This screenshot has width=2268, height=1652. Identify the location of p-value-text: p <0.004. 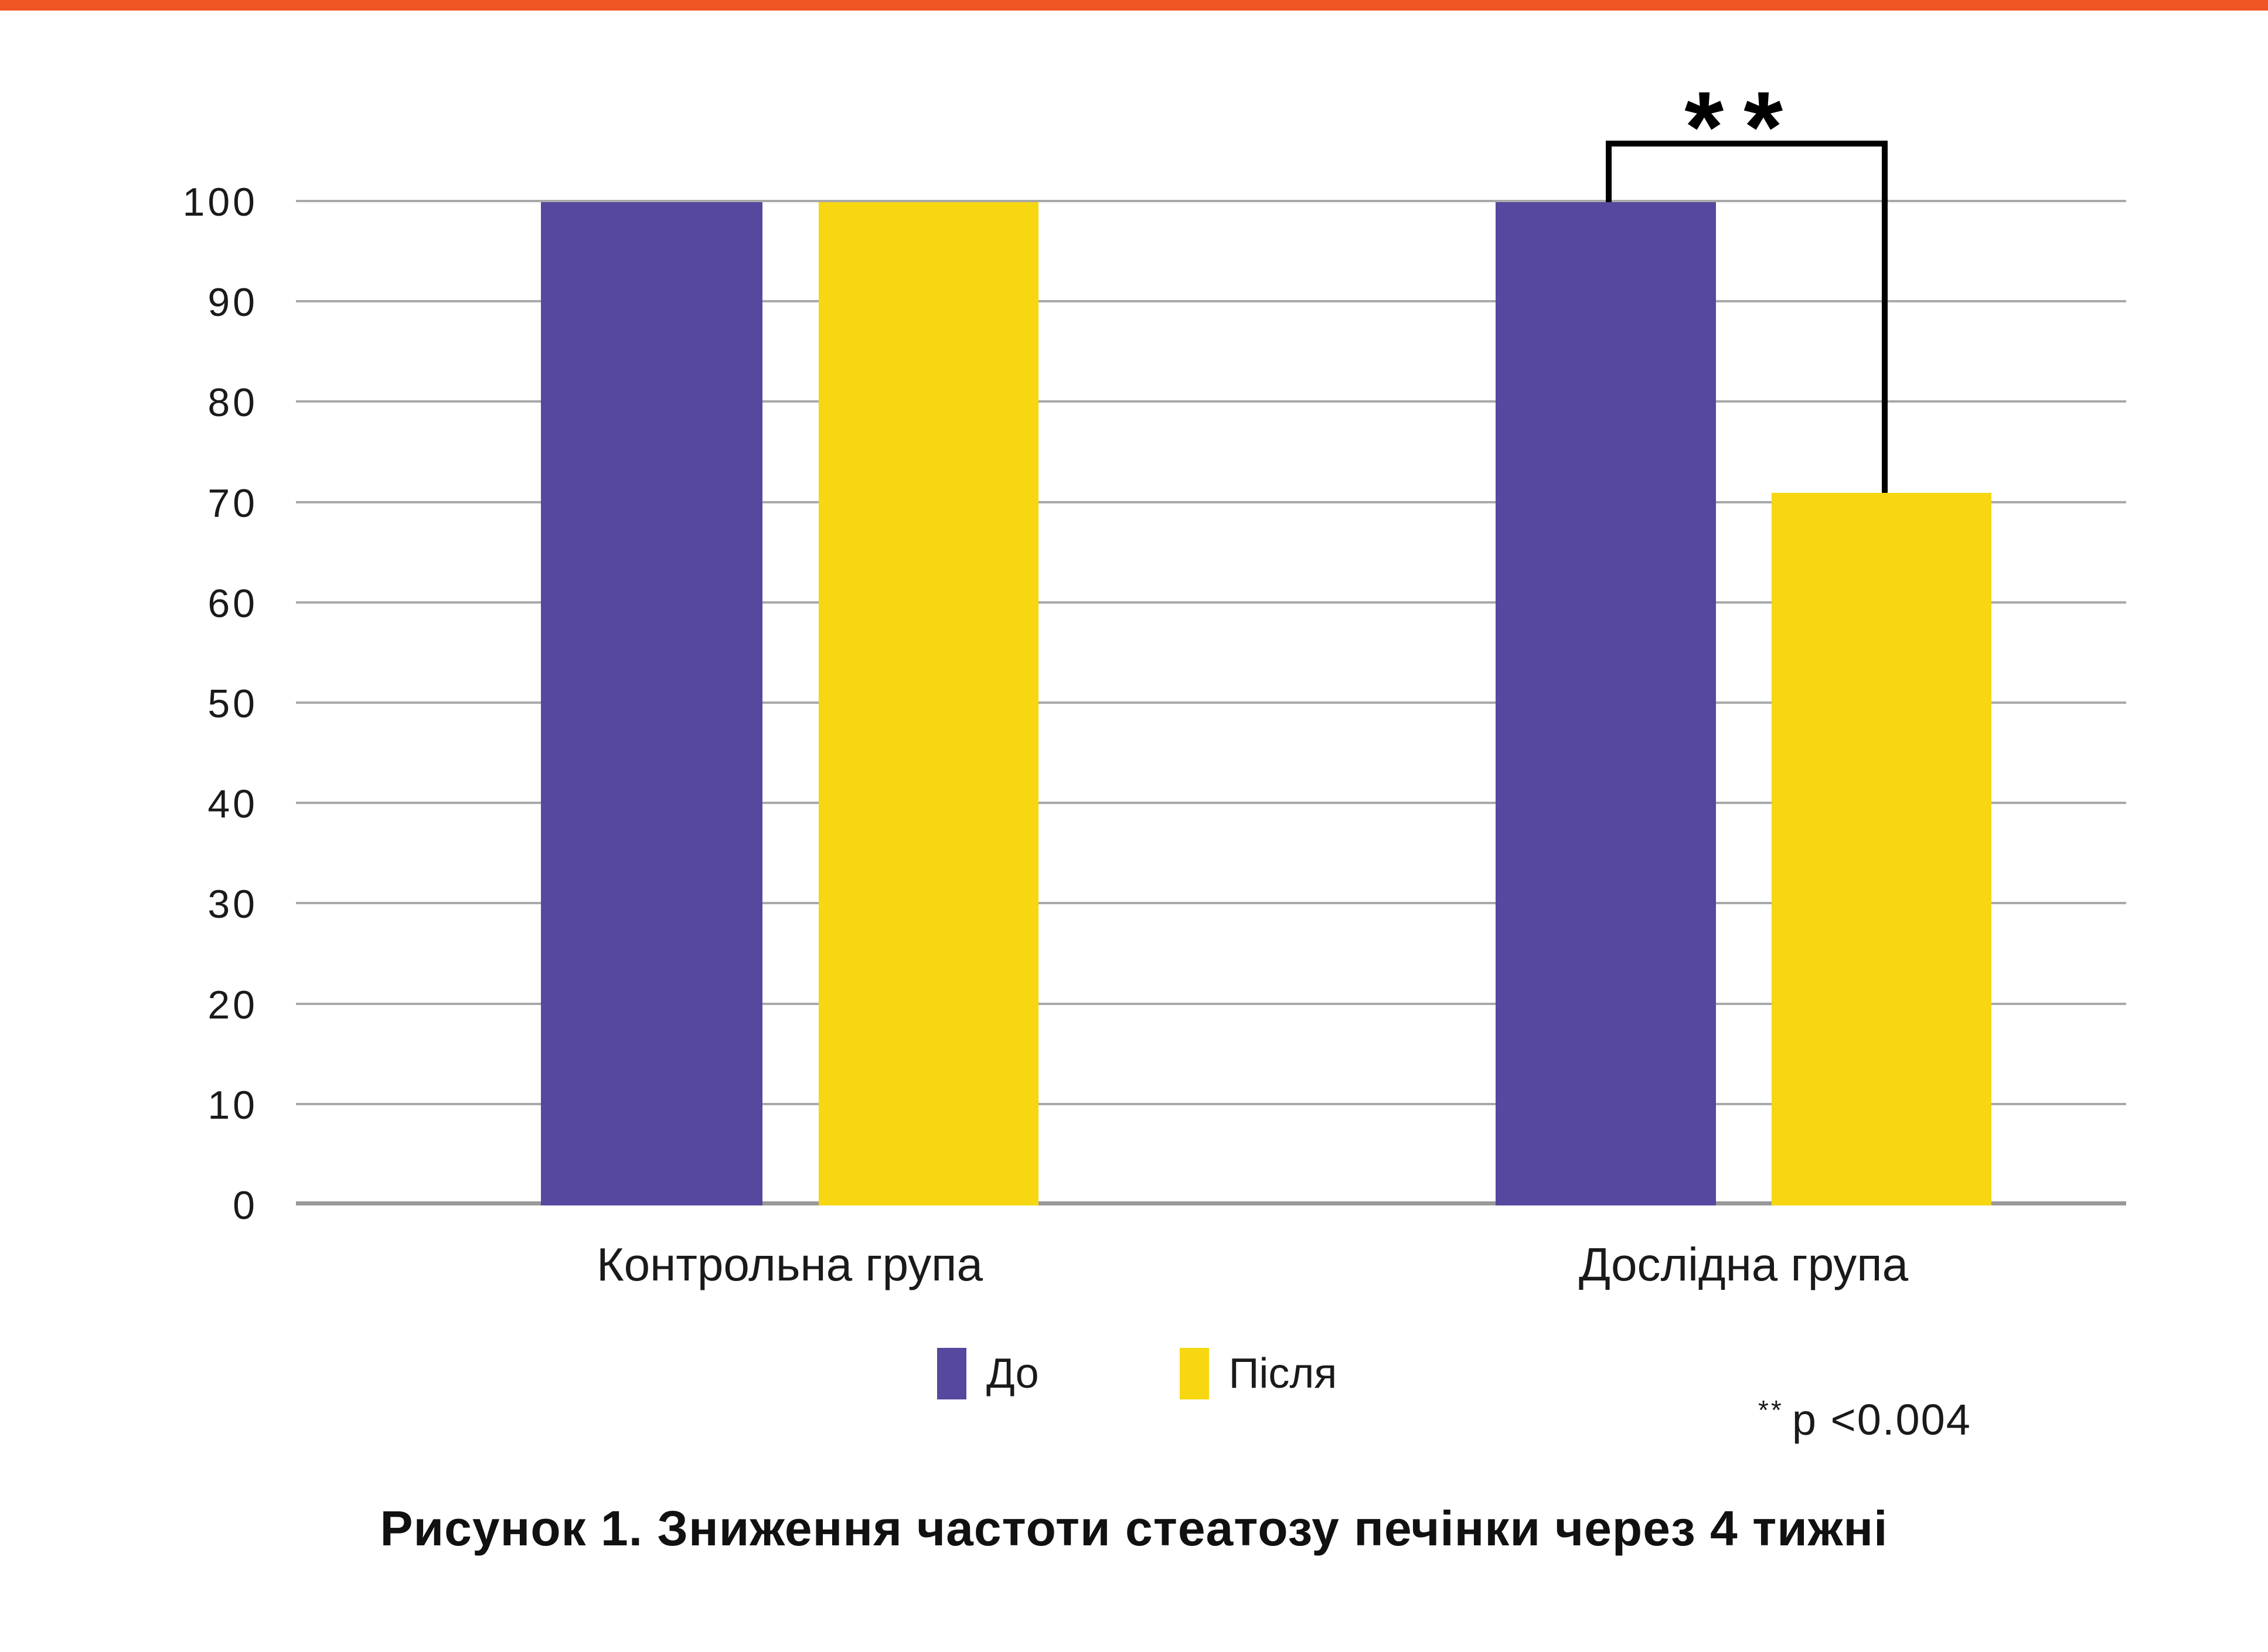
(1881, 1419).